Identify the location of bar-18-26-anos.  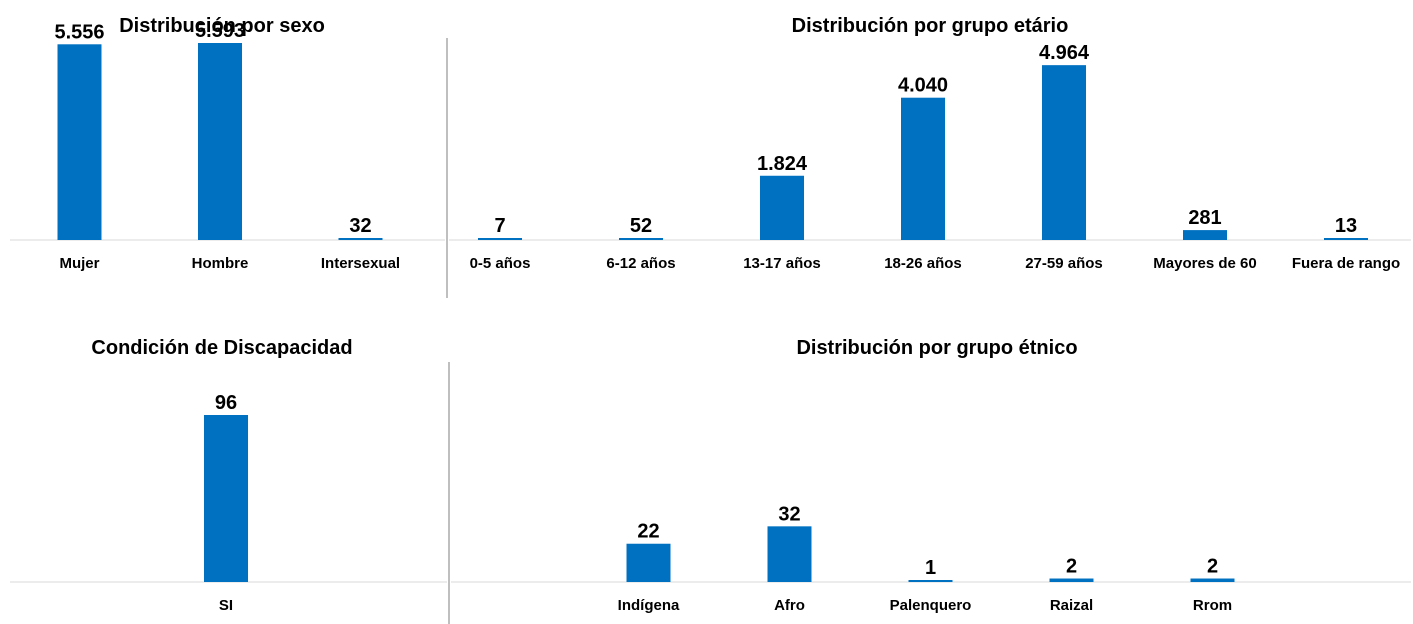
(923, 168).